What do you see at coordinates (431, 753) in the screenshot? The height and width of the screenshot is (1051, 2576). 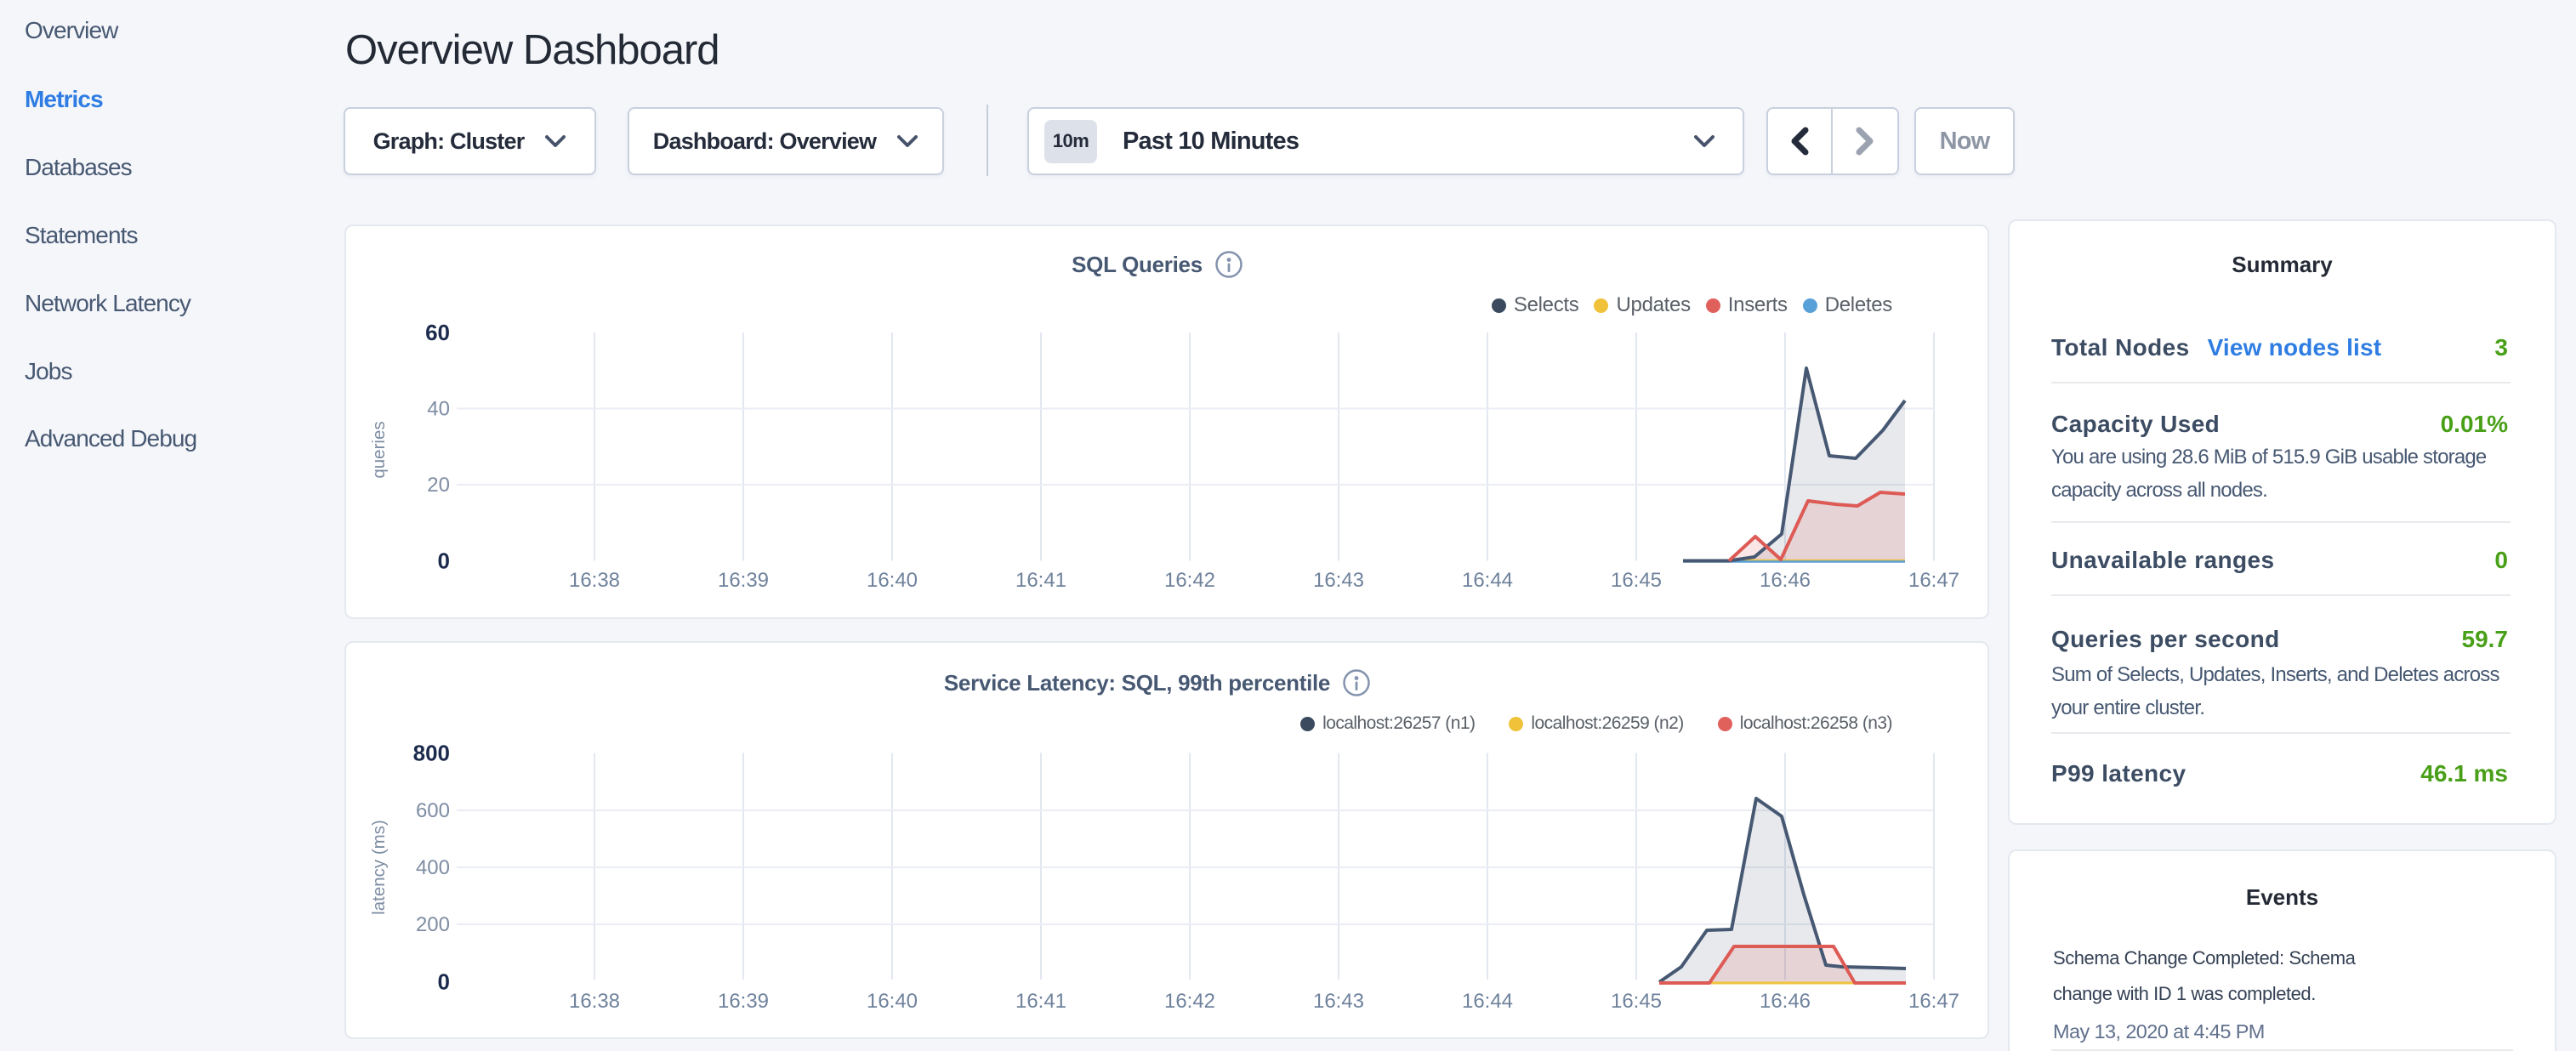 I see `svg-text: 800` at bounding box center [431, 753].